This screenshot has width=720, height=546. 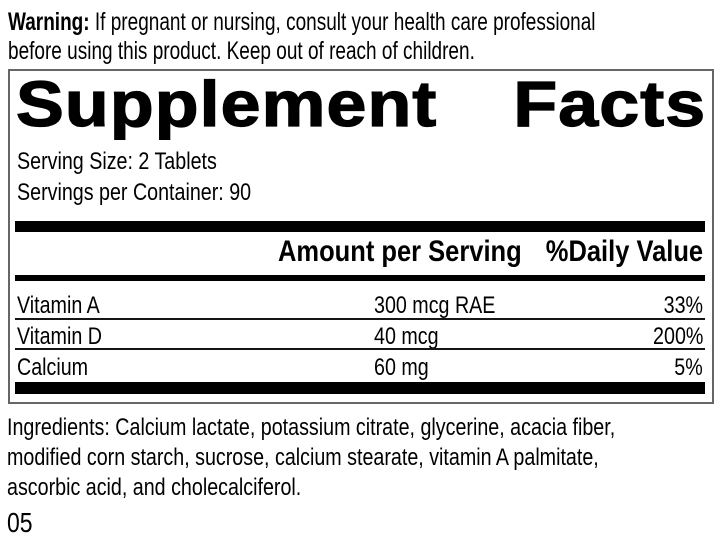 What do you see at coordinates (154, 487) in the screenshot?
I see `ingredients-line-3: ascorbic acid, and cholecalciferol.` at bounding box center [154, 487].